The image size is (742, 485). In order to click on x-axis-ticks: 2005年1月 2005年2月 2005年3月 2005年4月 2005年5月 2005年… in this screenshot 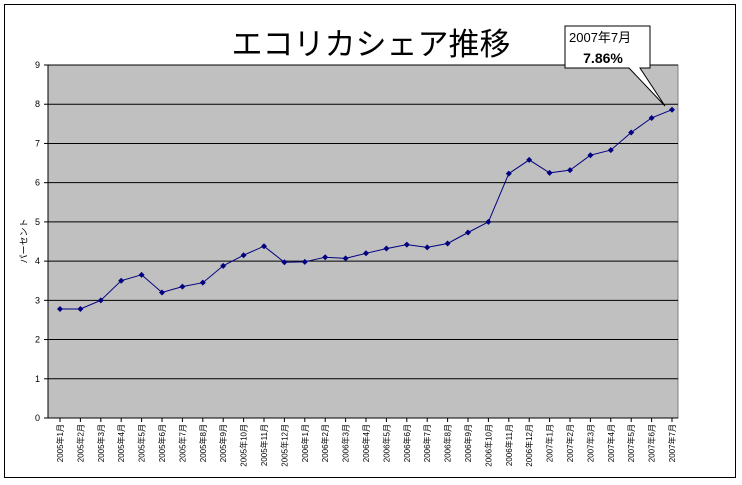, I will do `click(366, 442)`.